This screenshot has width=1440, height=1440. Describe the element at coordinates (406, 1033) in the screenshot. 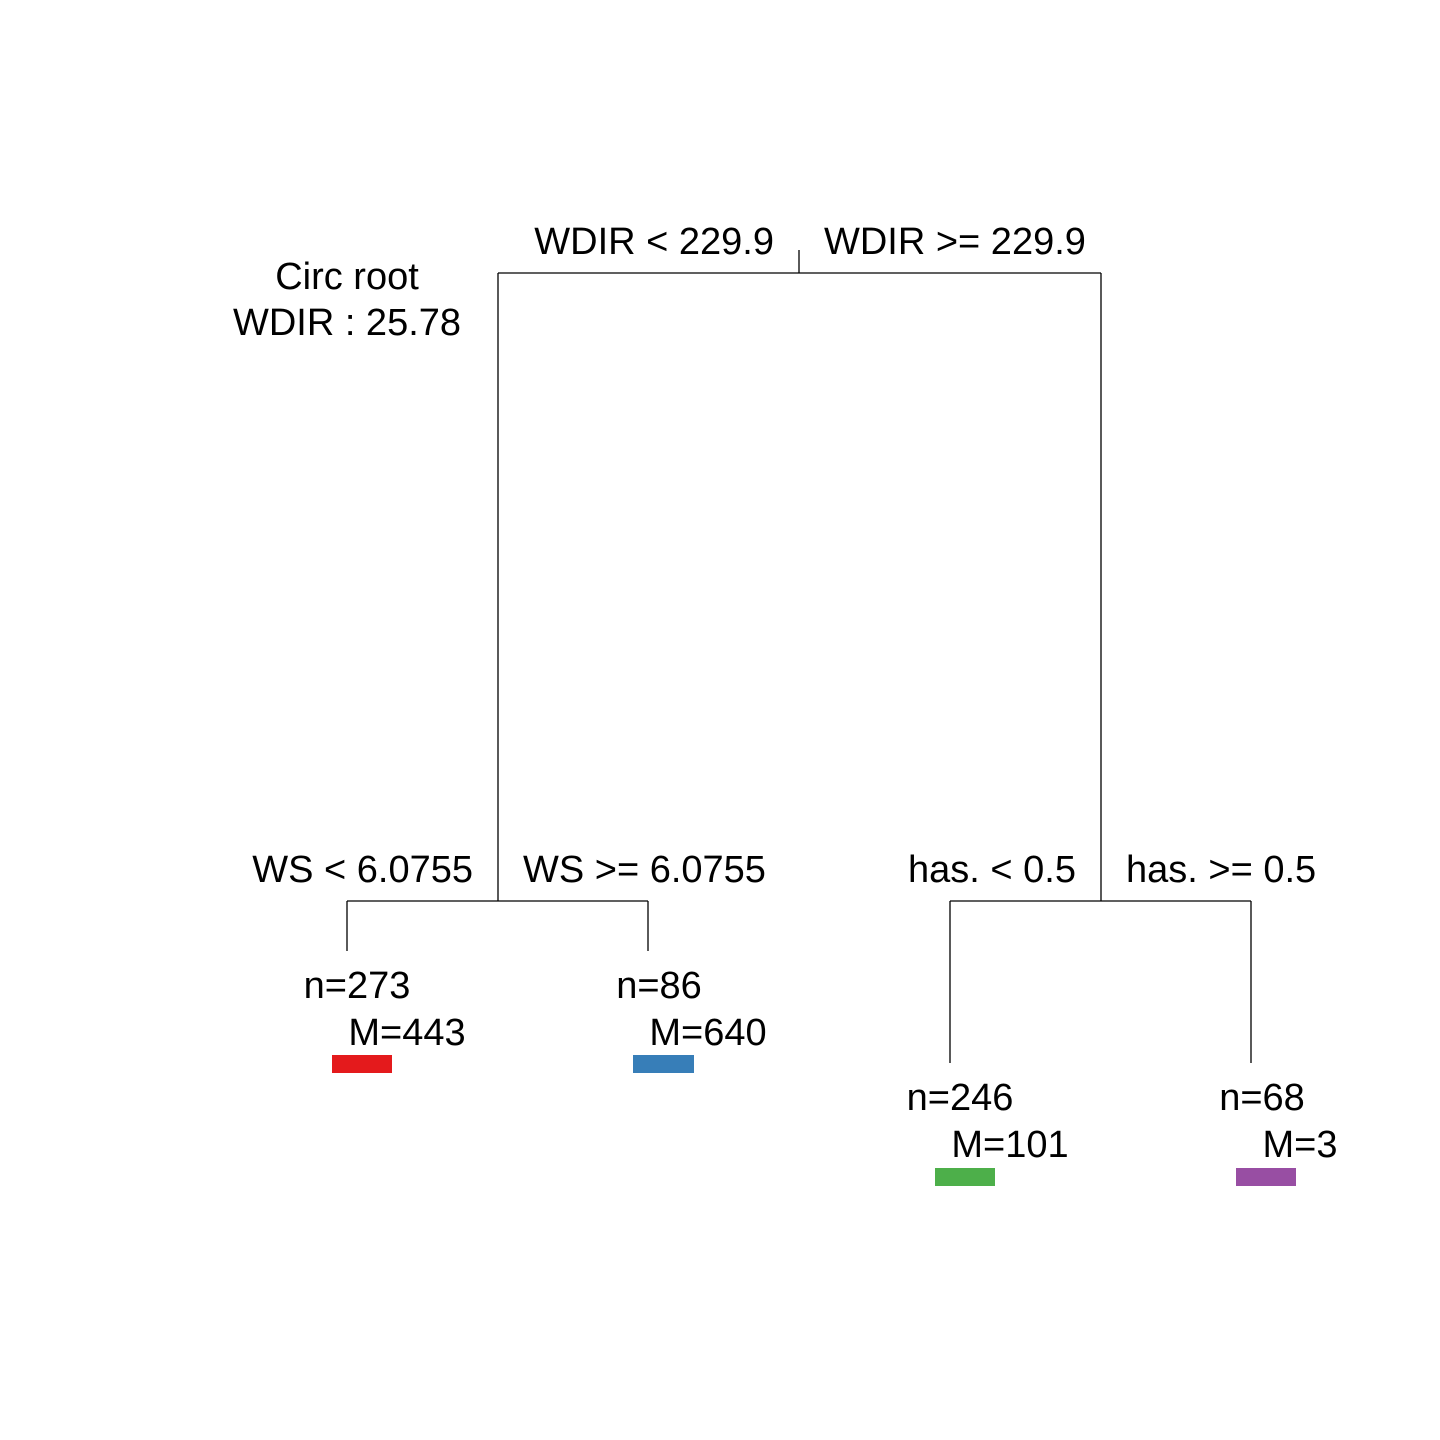

I see `leaf-mean: M=443` at that location.